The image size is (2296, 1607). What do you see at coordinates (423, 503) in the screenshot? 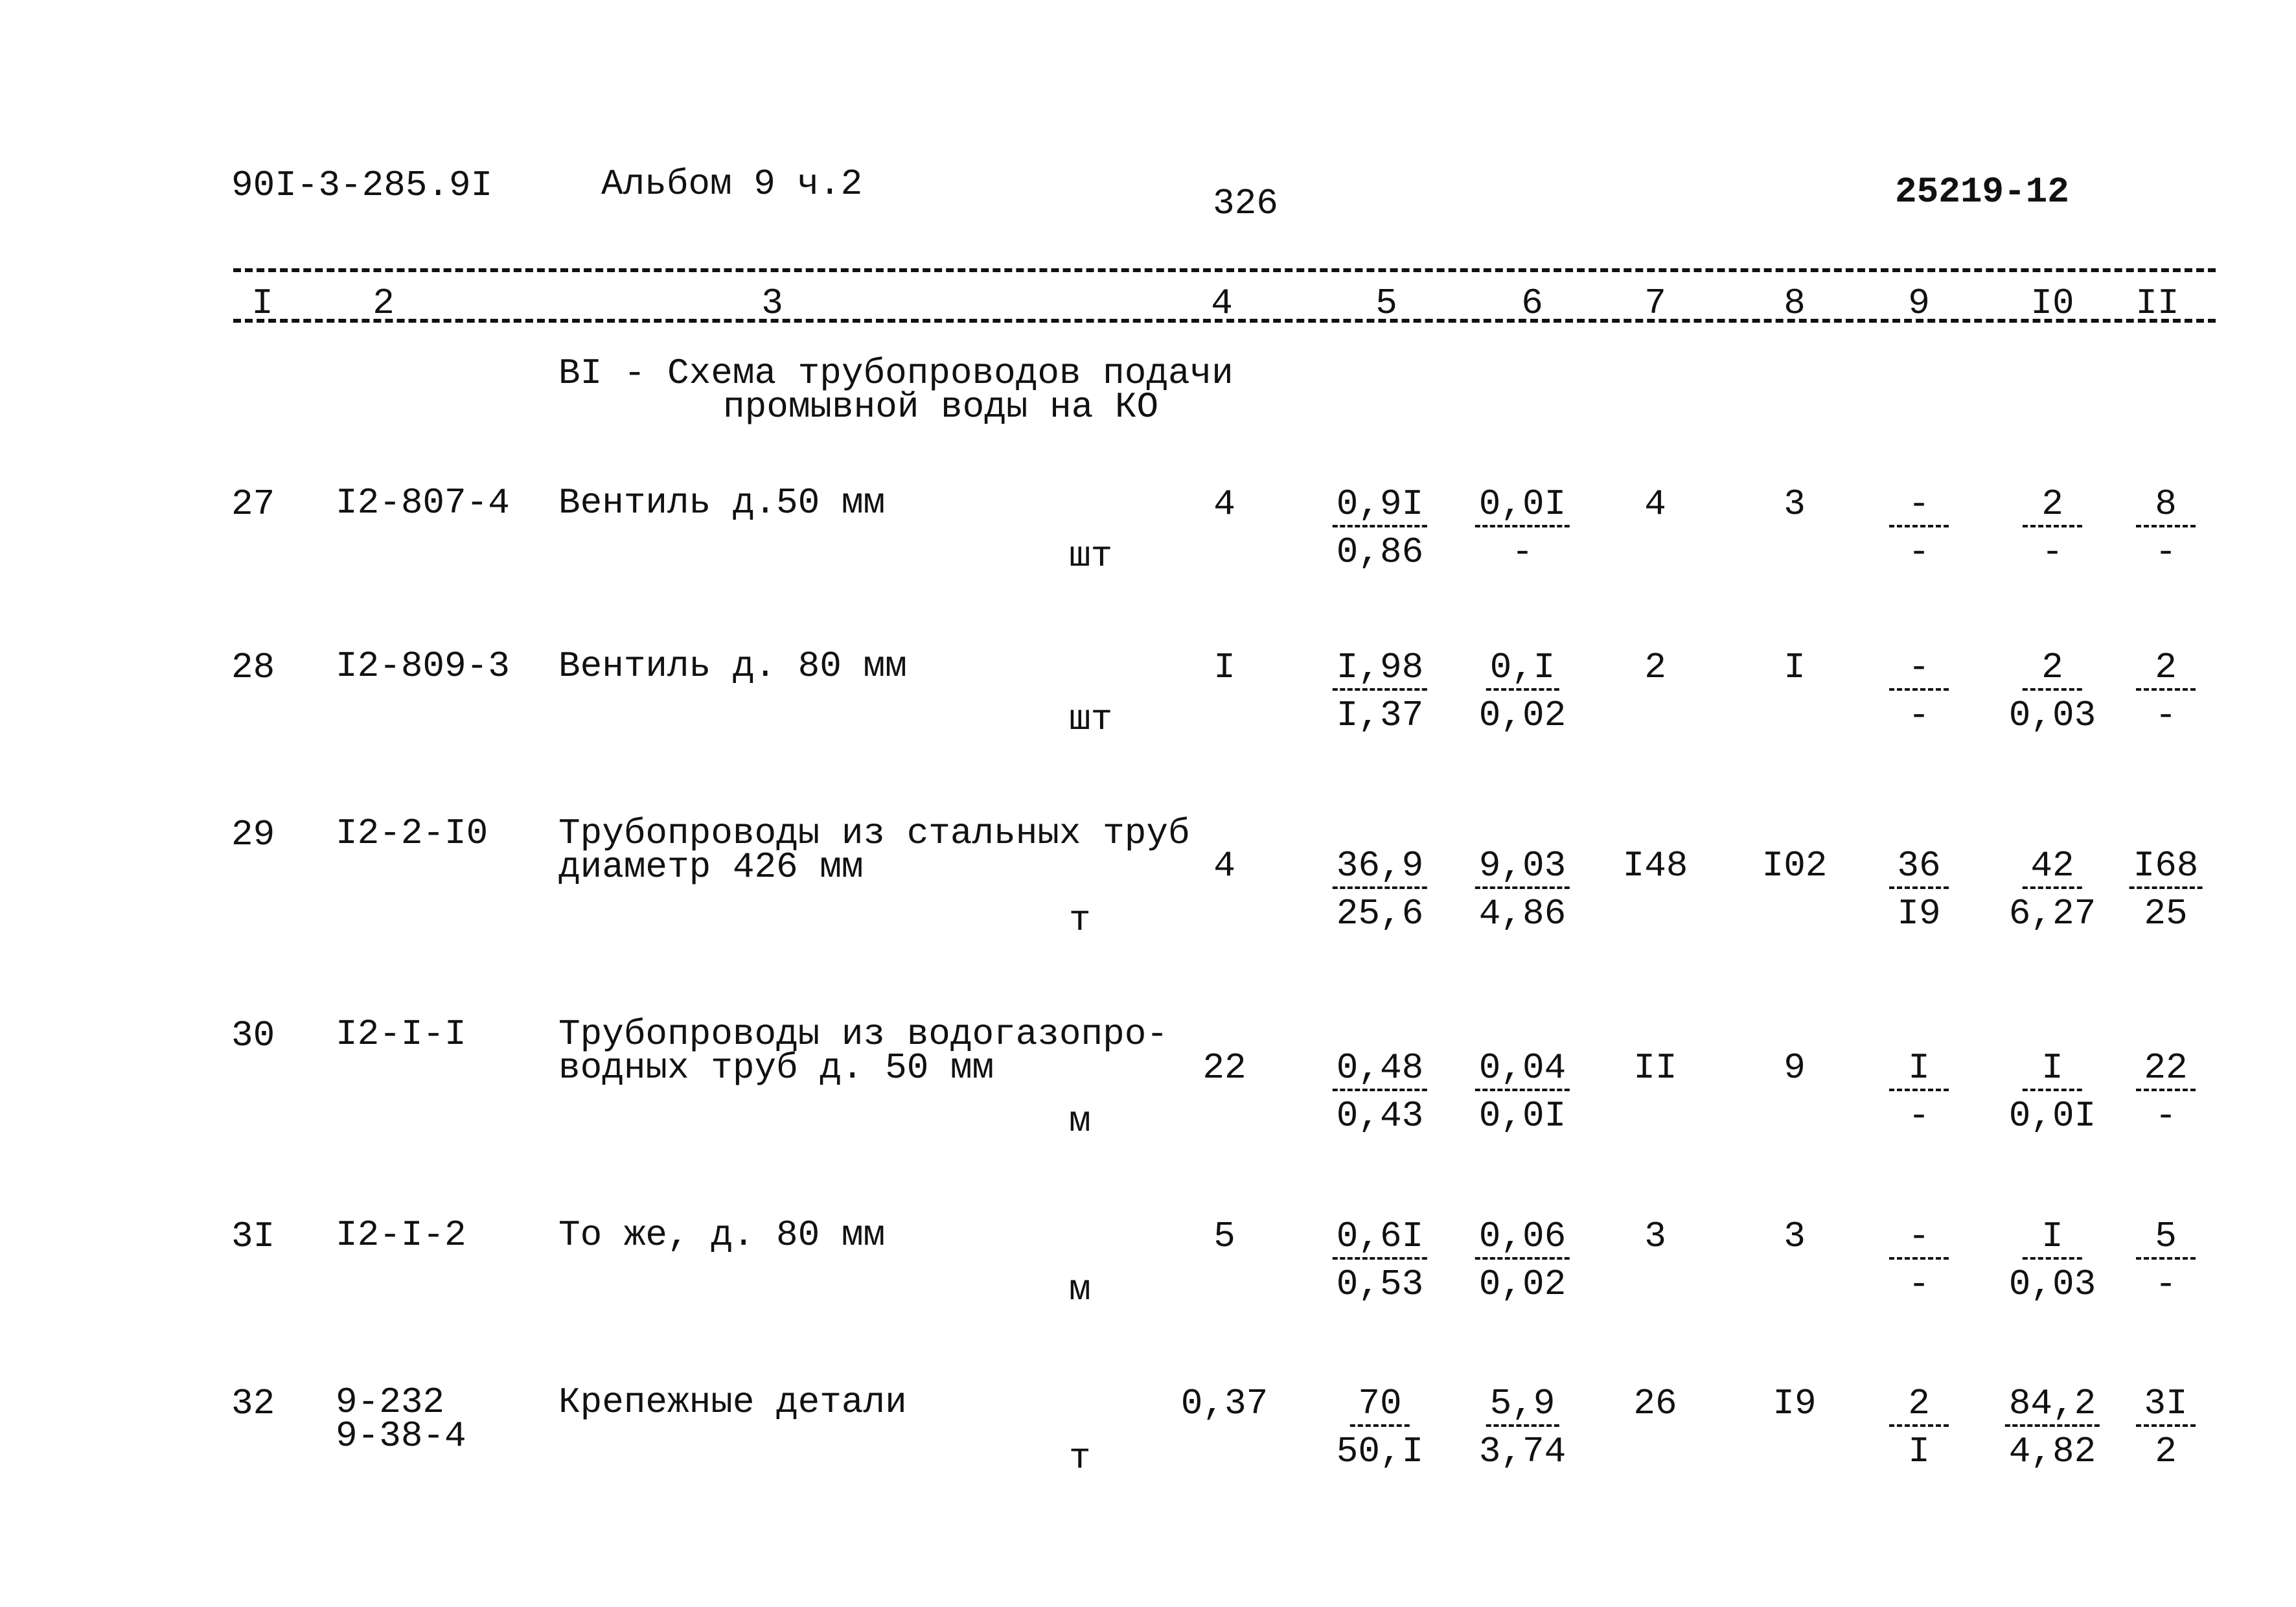
I see `price-code: I2-807-4` at bounding box center [423, 503].